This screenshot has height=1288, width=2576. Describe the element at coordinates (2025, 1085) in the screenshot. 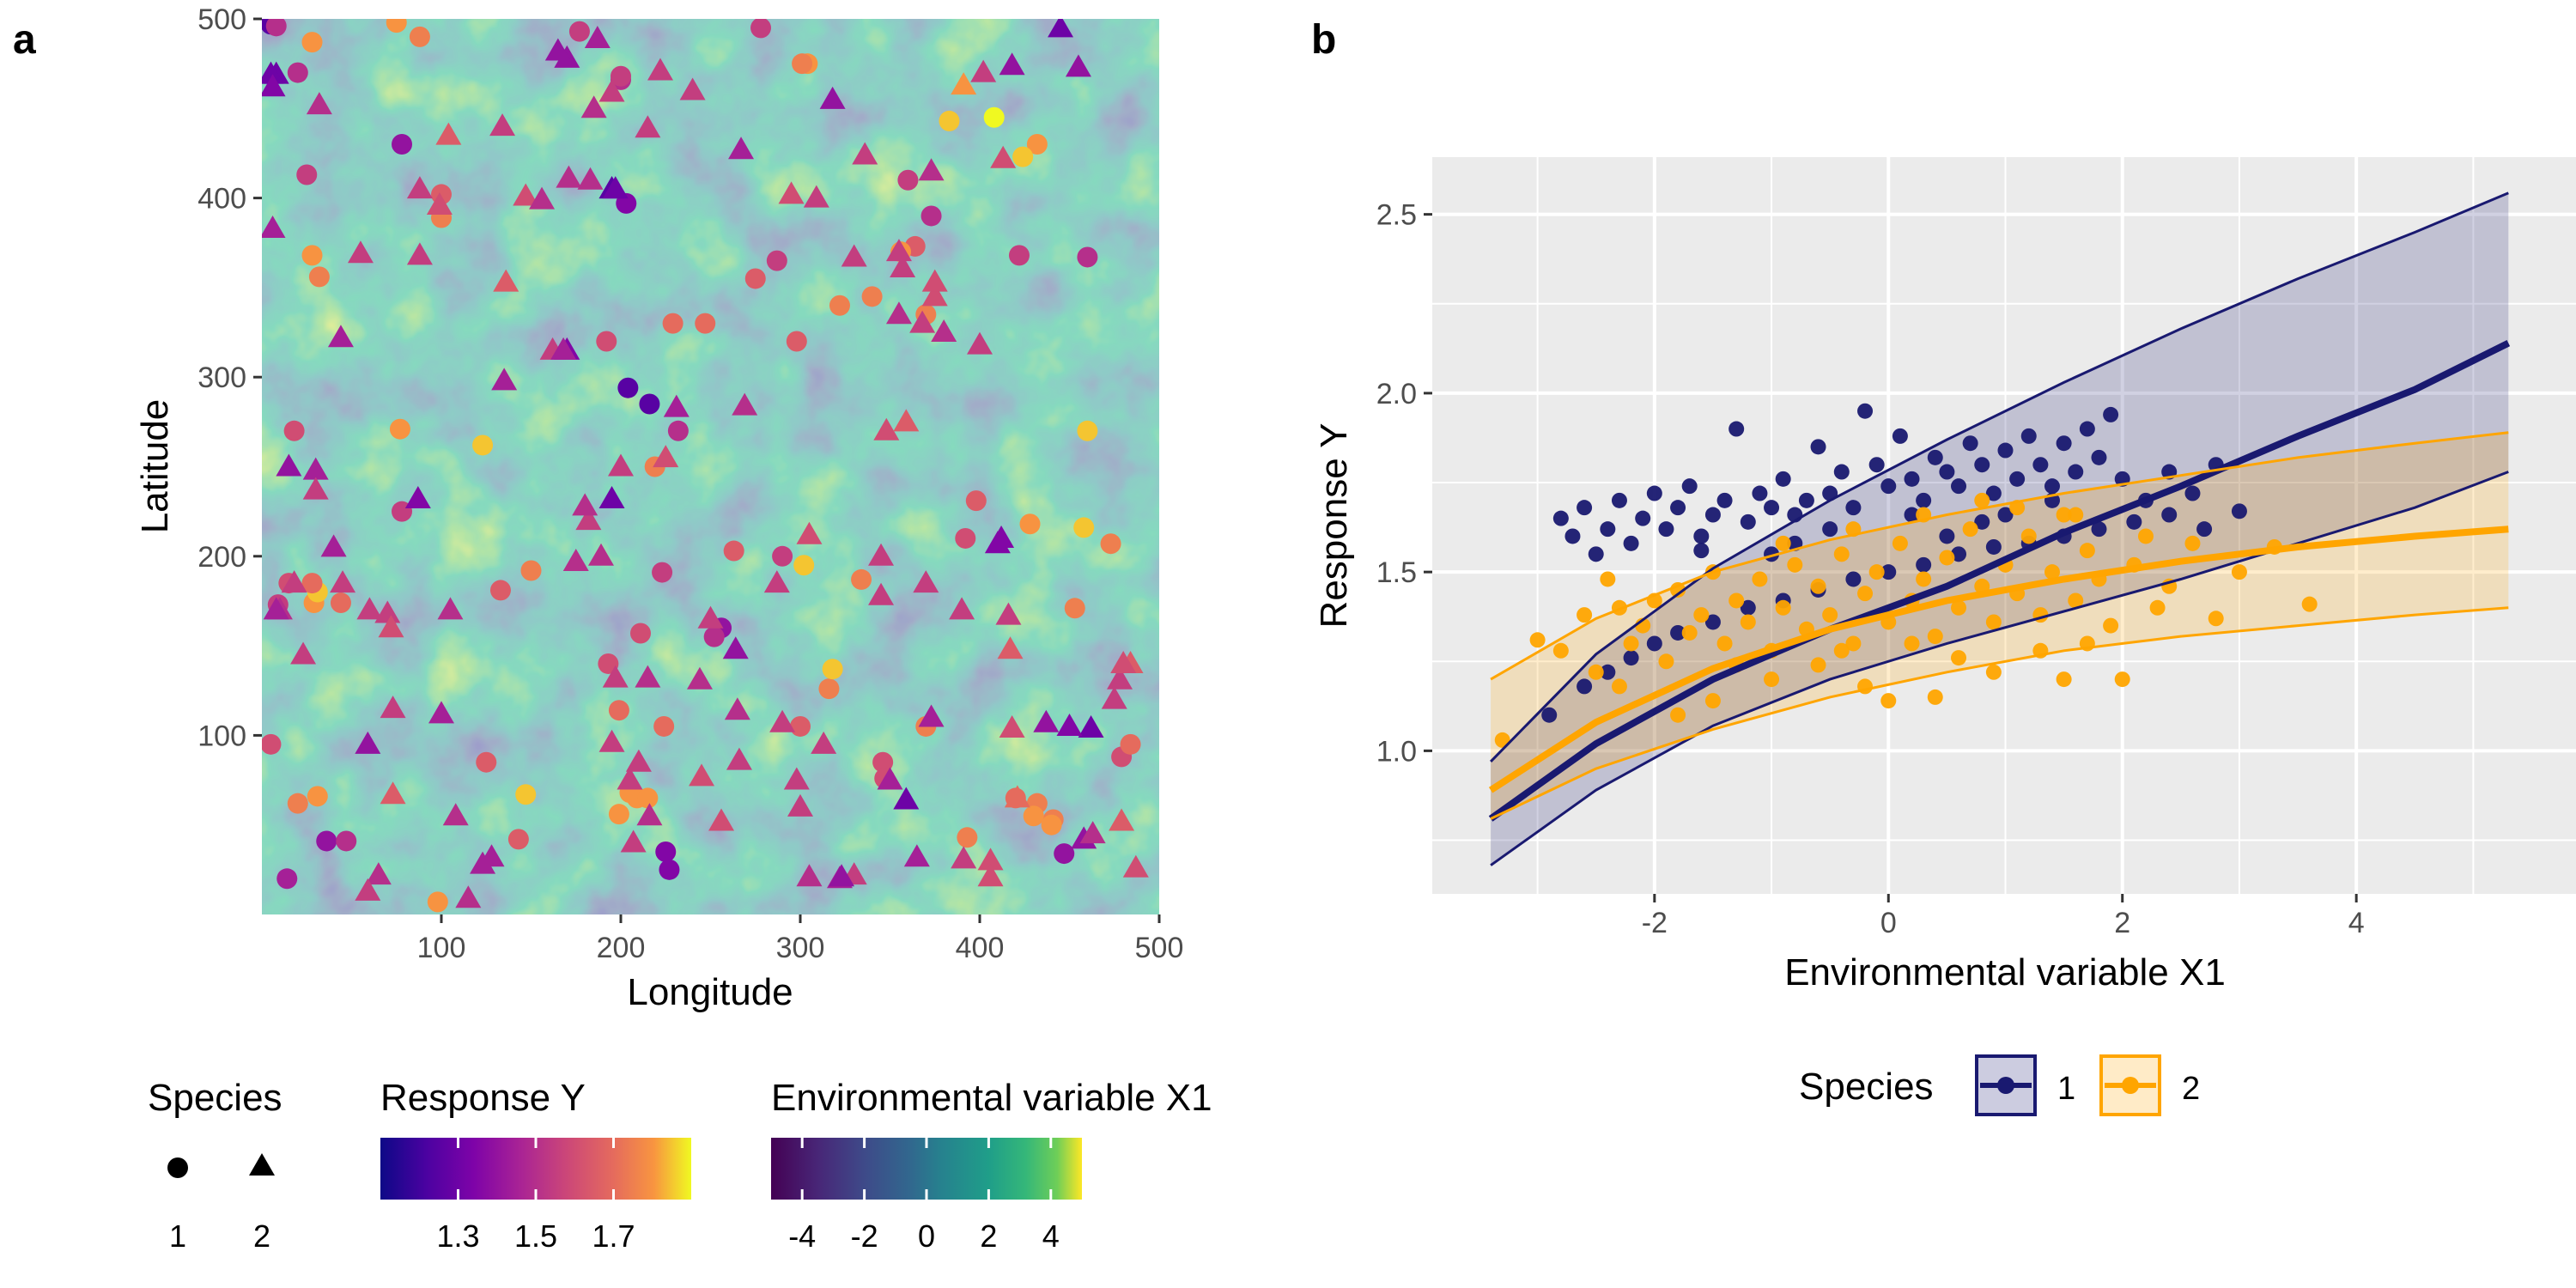

I see `legend-key-species-1: 1` at that location.